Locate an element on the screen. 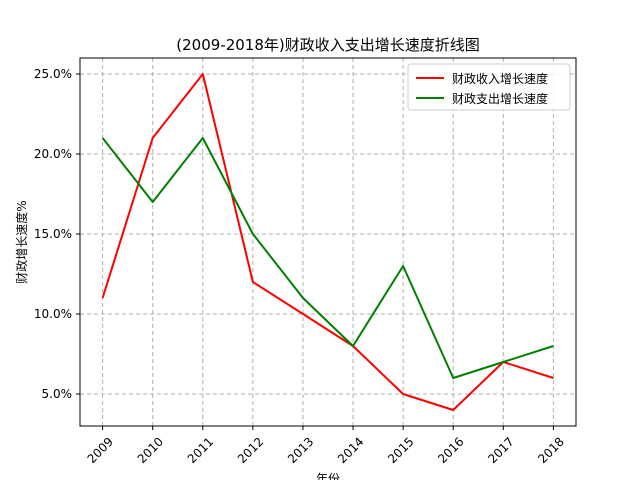 This screenshot has width=640, height=480. y-axis-label: 财政增长速度% is located at coordinates (21, 241).